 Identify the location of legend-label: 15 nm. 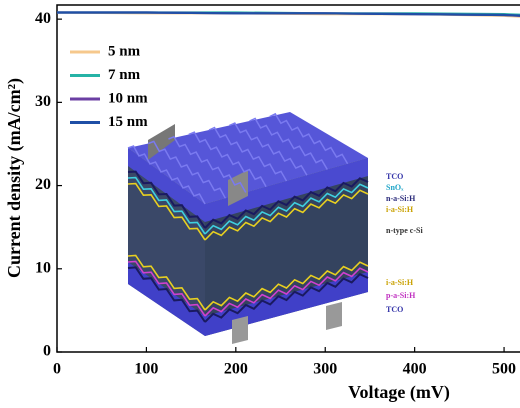
(128, 122).